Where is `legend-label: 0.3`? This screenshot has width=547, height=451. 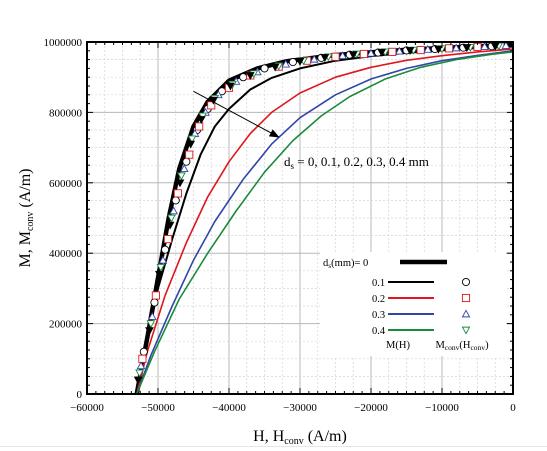
legend-label: 0.3 is located at coordinates (378, 315).